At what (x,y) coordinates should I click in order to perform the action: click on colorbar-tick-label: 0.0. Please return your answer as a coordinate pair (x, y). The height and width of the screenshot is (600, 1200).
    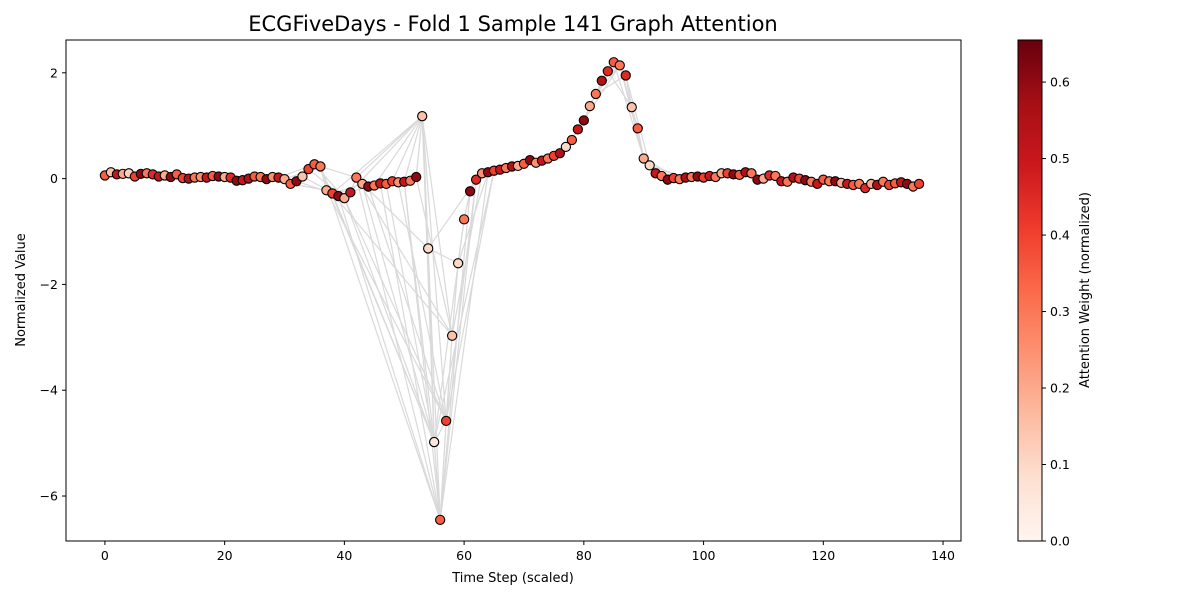
    Looking at the image, I should click on (1060, 541).